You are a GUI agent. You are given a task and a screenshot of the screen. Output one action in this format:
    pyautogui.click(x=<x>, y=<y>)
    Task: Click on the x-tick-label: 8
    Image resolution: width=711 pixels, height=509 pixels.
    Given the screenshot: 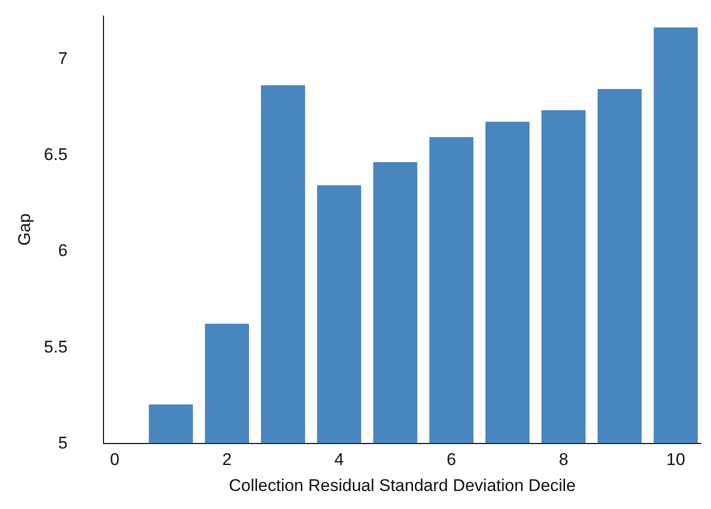 What is the action you would take?
    pyautogui.click(x=563, y=459)
    